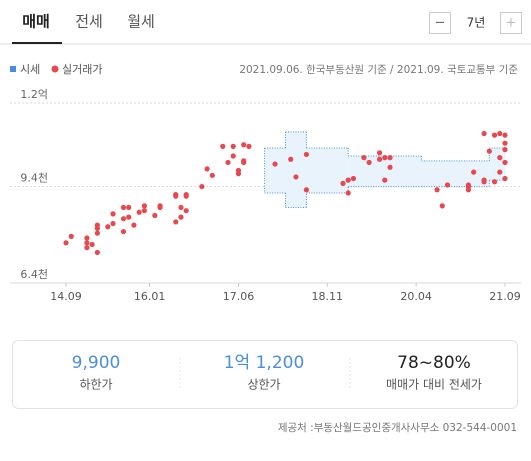  Describe the element at coordinates (34, 178) in the screenshot. I see `y-tick-label: 9.4천` at that location.